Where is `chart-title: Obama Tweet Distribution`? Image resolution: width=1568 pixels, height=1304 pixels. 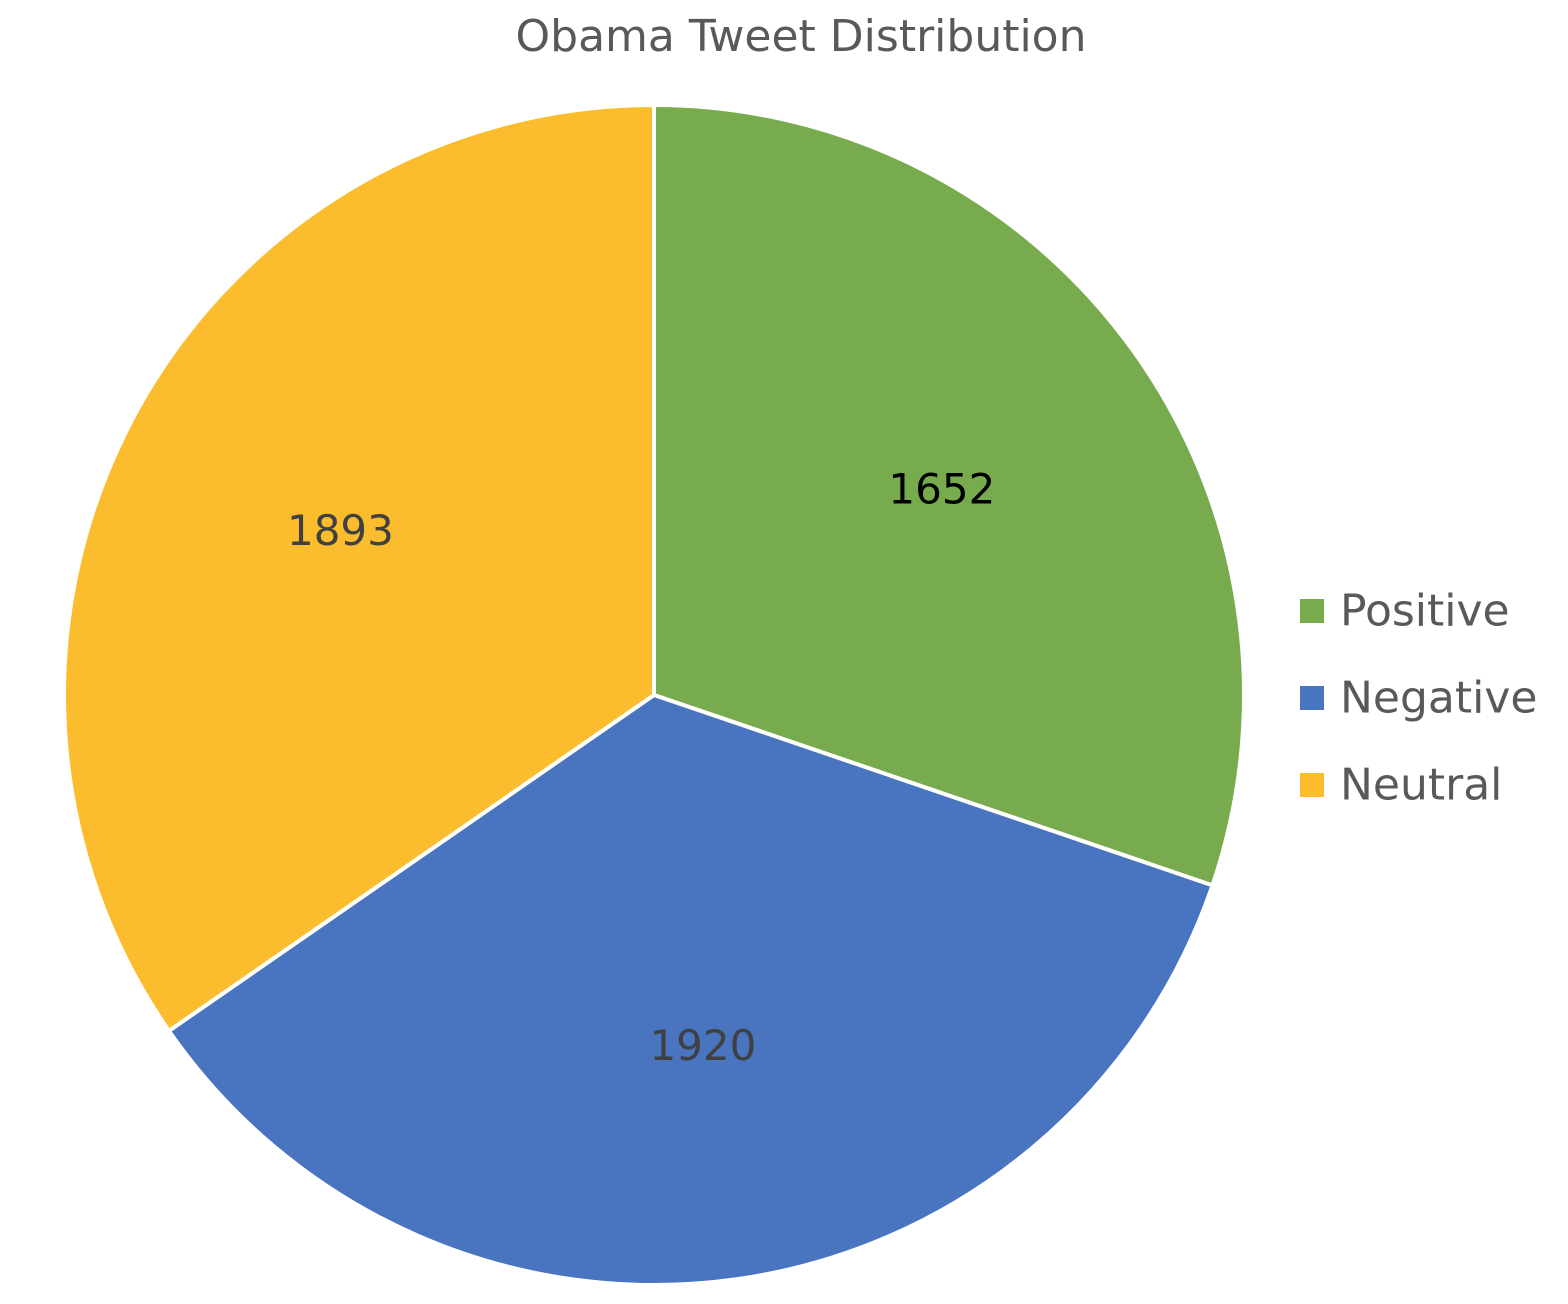 chart-title: Obama Tweet Distribution is located at coordinates (801, 36).